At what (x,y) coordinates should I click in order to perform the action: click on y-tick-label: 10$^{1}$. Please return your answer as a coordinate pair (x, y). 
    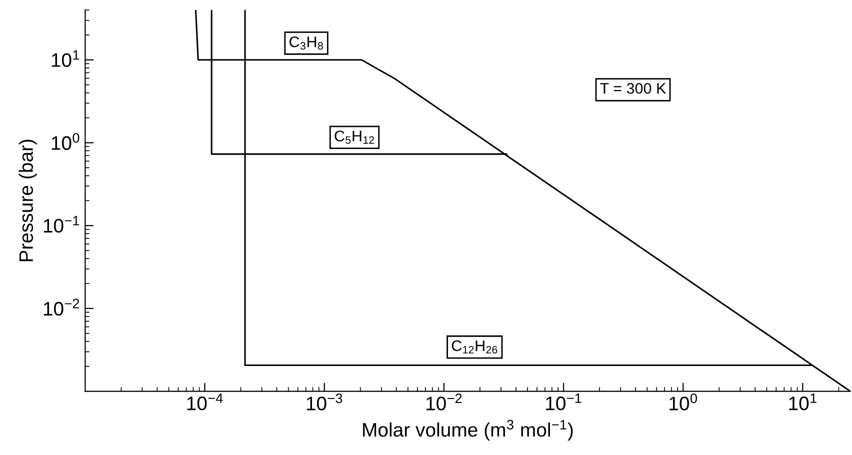
    Looking at the image, I should click on (66, 58).